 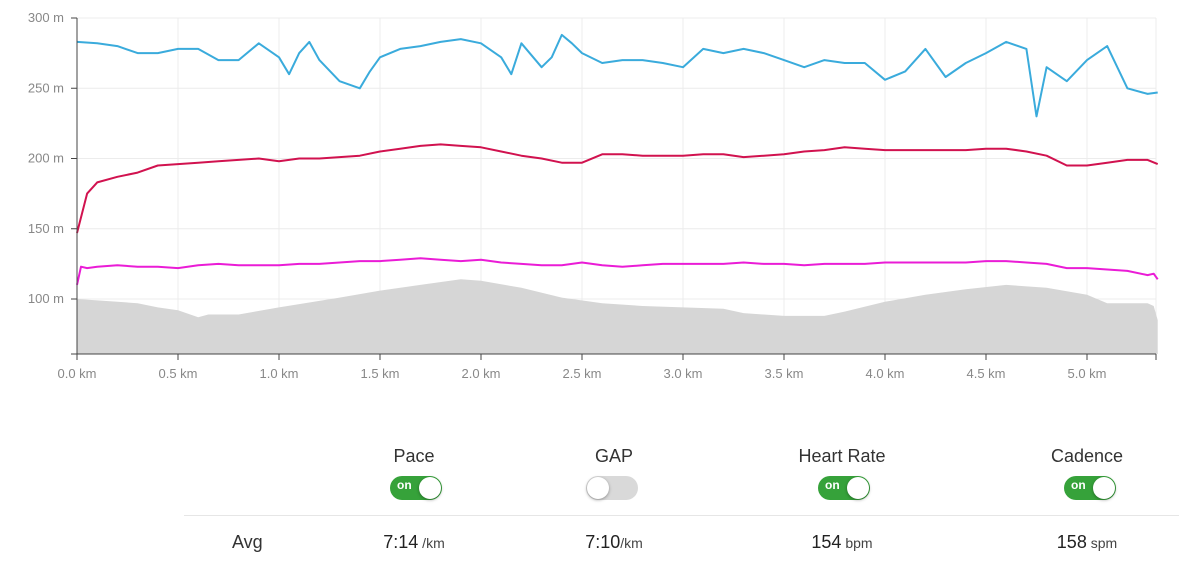 I want to click on avg-cadence-value: 158, so click(x=1071, y=542).